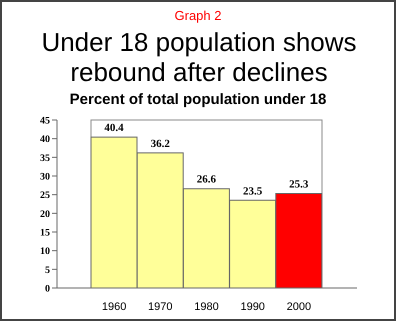  I want to click on x-tick-label: 1990, so click(252, 306).